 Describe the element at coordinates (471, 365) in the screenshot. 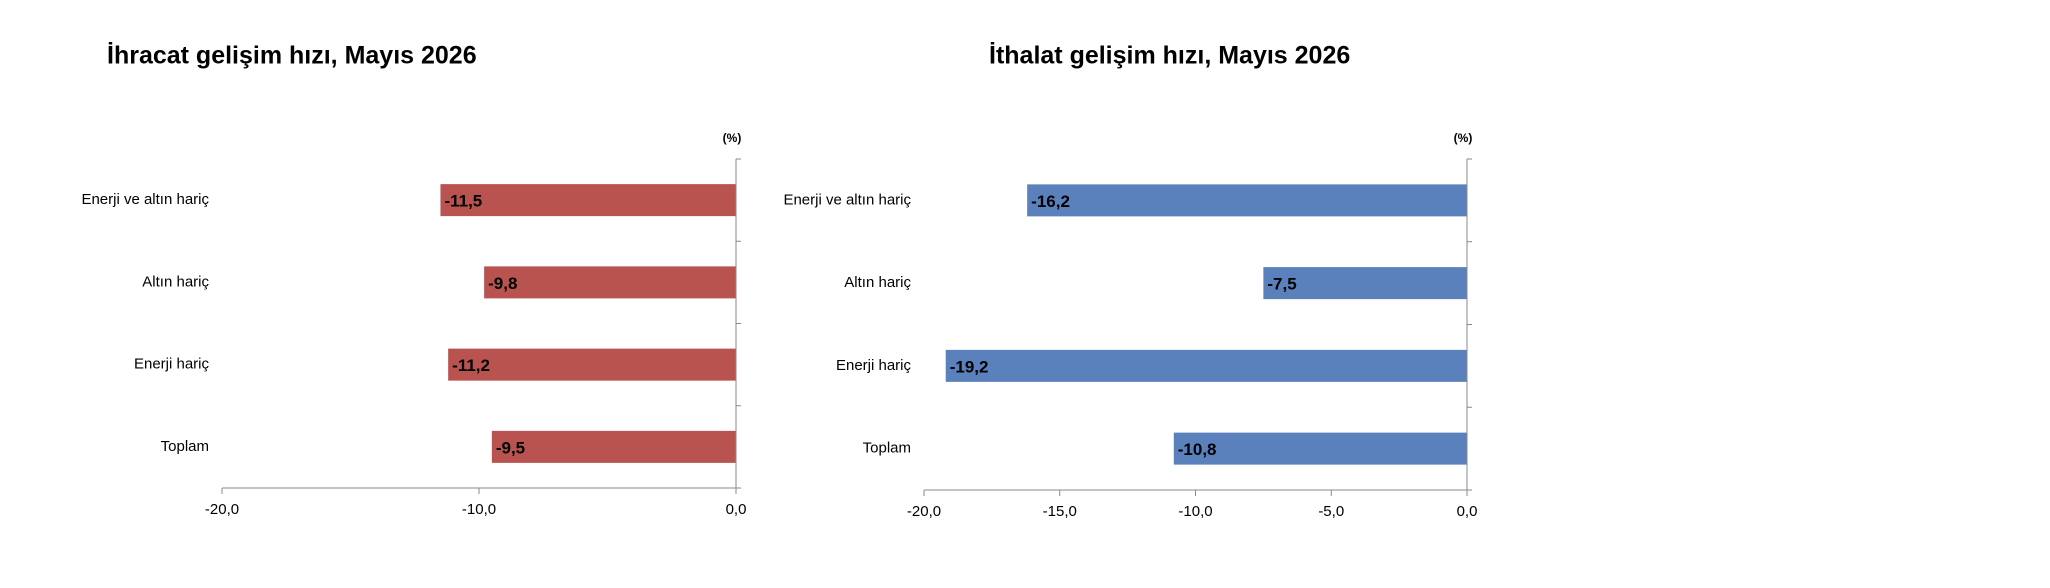

I see `value-label: -11,2` at that location.